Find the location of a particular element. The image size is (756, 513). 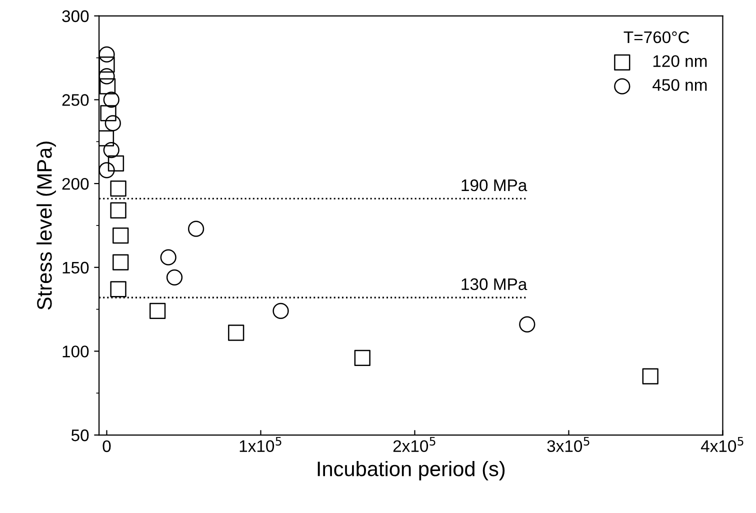

y-tick-label: 150 is located at coordinates (75, 268).